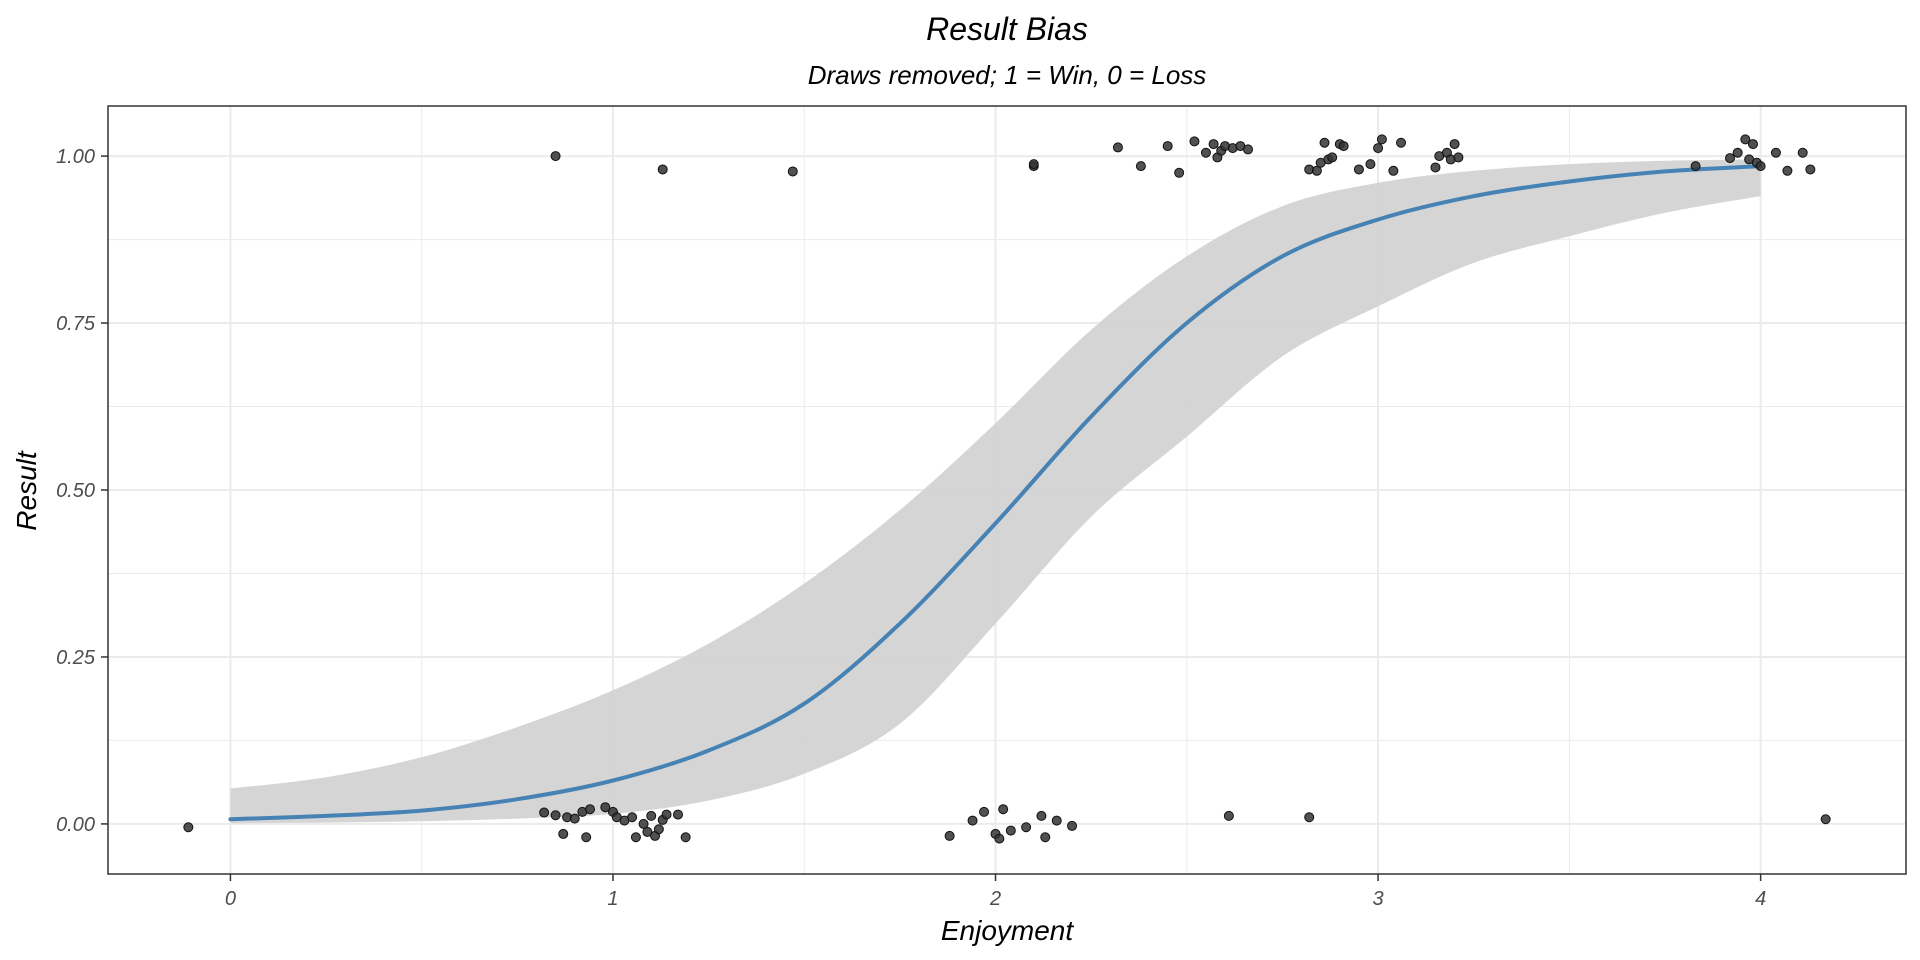 The image size is (1920, 960). Describe the element at coordinates (1008, 930) in the screenshot. I see `x-axis-title: Enjoyment` at that location.